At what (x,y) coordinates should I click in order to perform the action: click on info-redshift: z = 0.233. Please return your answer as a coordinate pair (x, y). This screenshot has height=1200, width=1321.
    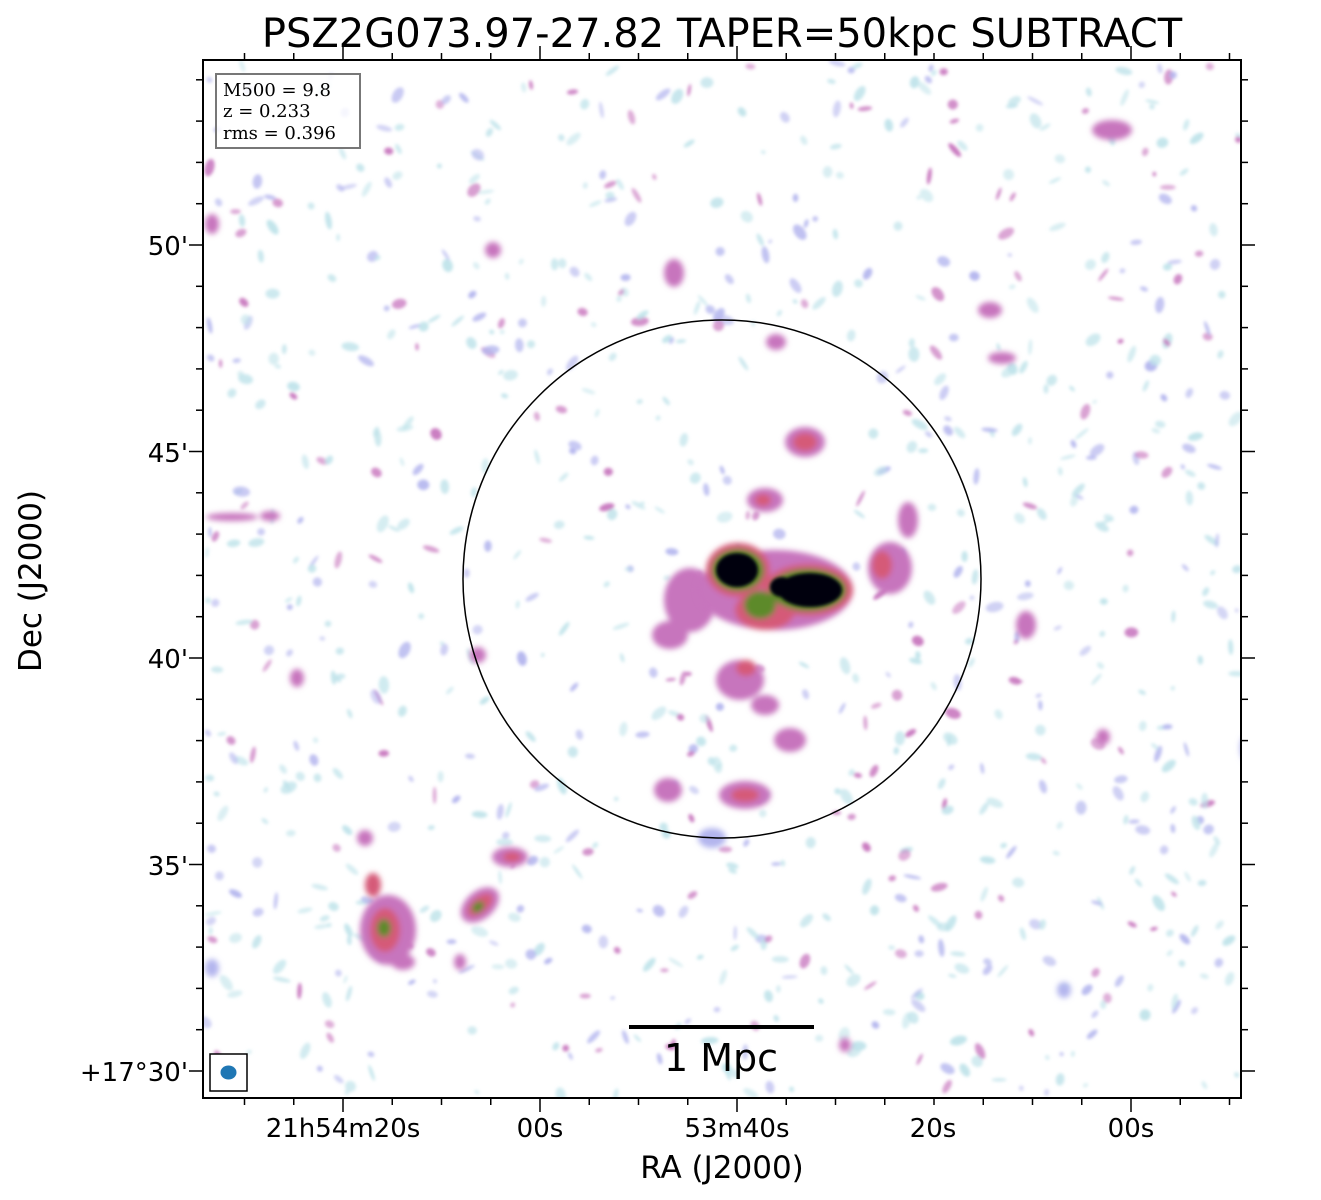
    Looking at the image, I should click on (267, 111).